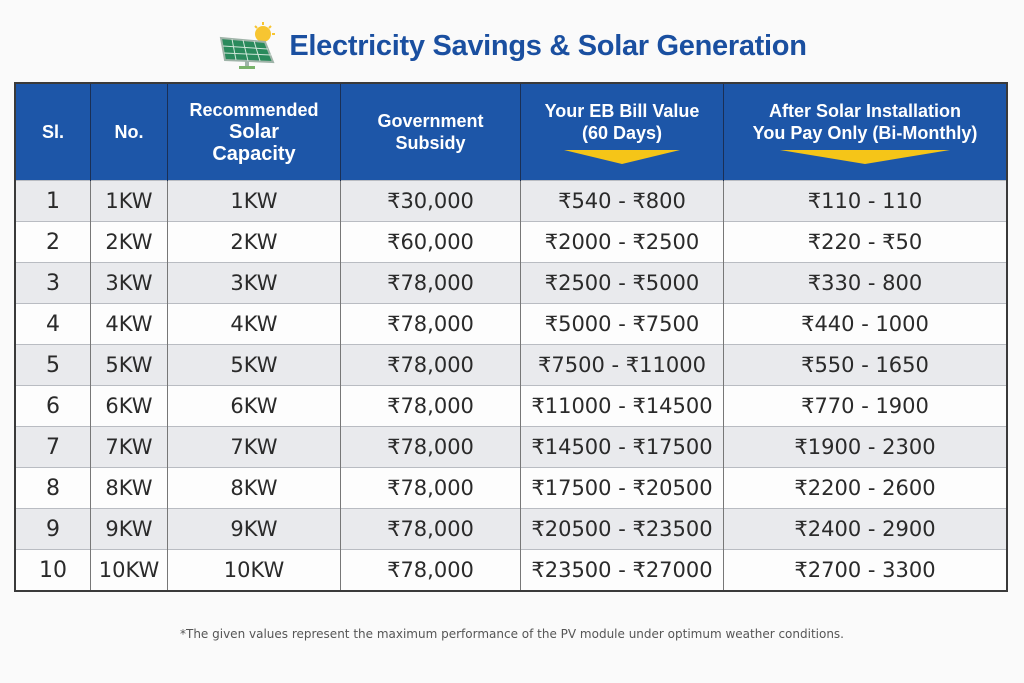 This screenshot has height=683, width=1024. I want to click on cell-after-solar: ₹110 - 110, so click(865, 201).